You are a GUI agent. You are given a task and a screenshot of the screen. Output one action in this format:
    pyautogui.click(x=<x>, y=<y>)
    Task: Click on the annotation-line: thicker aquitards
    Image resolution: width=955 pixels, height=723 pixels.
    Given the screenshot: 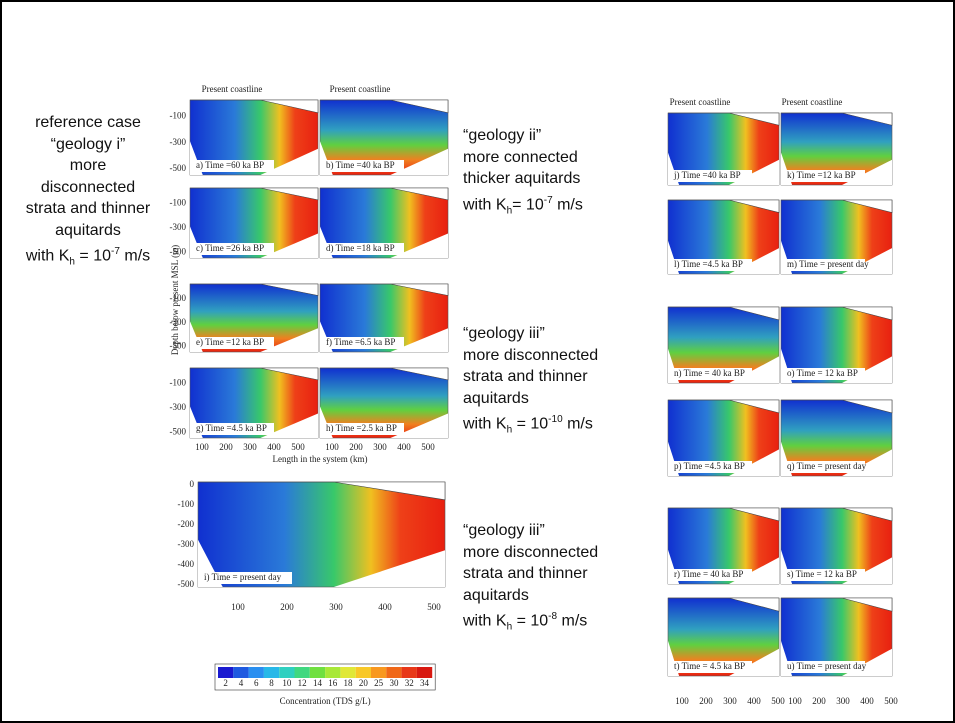 What is the action you would take?
    pyautogui.click(x=522, y=178)
    